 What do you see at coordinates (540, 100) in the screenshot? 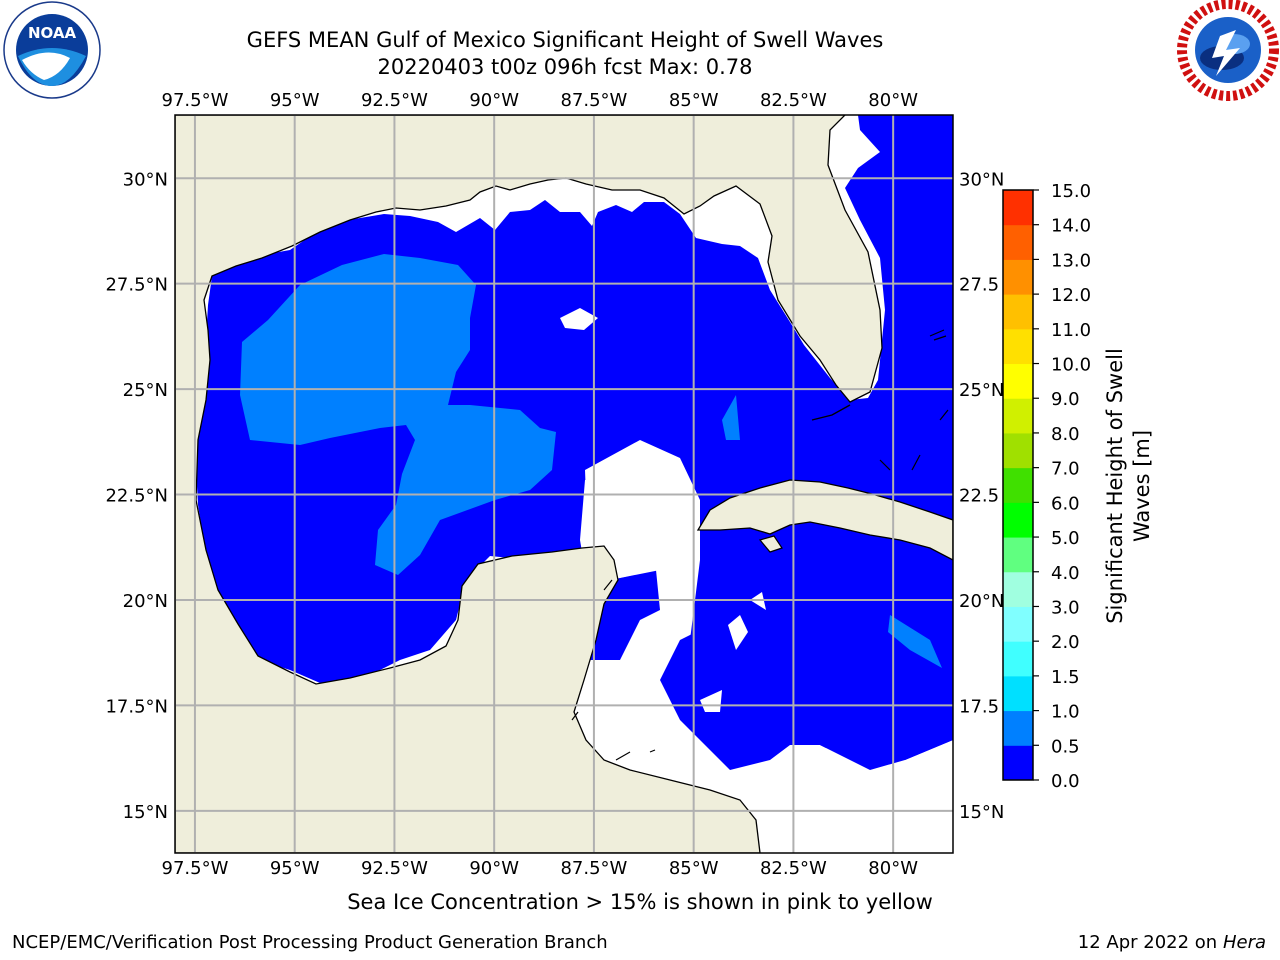
I see `lon-labels-top: 97.5°W 95°W 92.5°W 90°W 87.5°W 85°W 82.5°W 80°W` at bounding box center [540, 100].